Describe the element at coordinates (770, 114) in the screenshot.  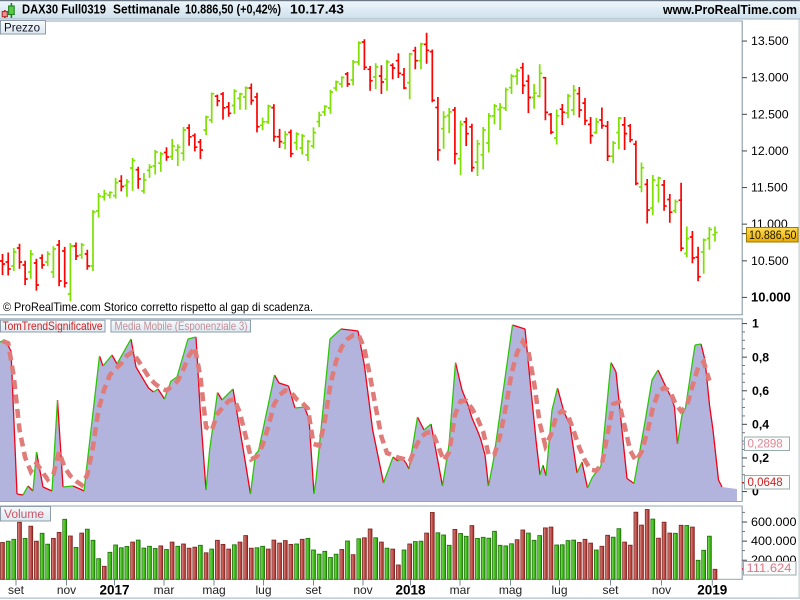
I see `svg-text: 12.500` at that location.